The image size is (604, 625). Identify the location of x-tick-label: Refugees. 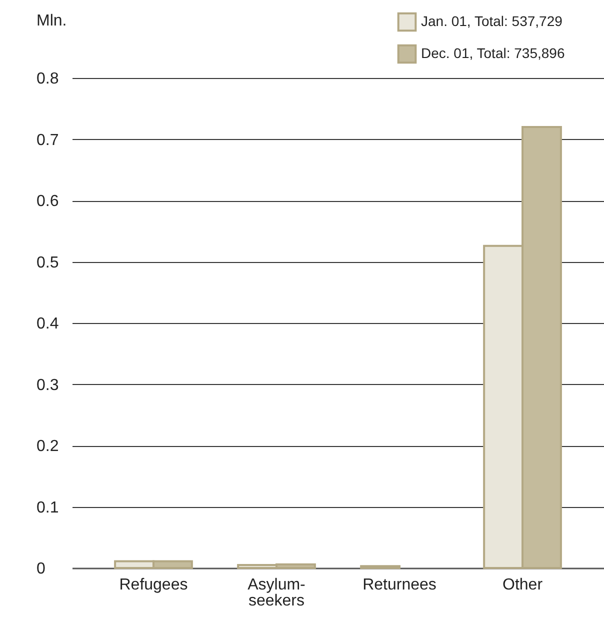
(153, 585).